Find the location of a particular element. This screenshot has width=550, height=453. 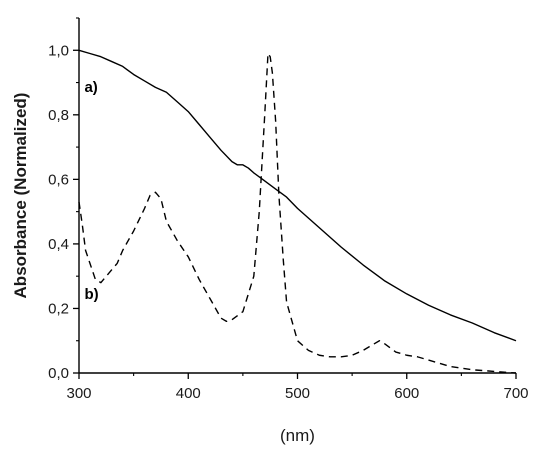

x-tick-label: 400 is located at coordinates (188, 393).